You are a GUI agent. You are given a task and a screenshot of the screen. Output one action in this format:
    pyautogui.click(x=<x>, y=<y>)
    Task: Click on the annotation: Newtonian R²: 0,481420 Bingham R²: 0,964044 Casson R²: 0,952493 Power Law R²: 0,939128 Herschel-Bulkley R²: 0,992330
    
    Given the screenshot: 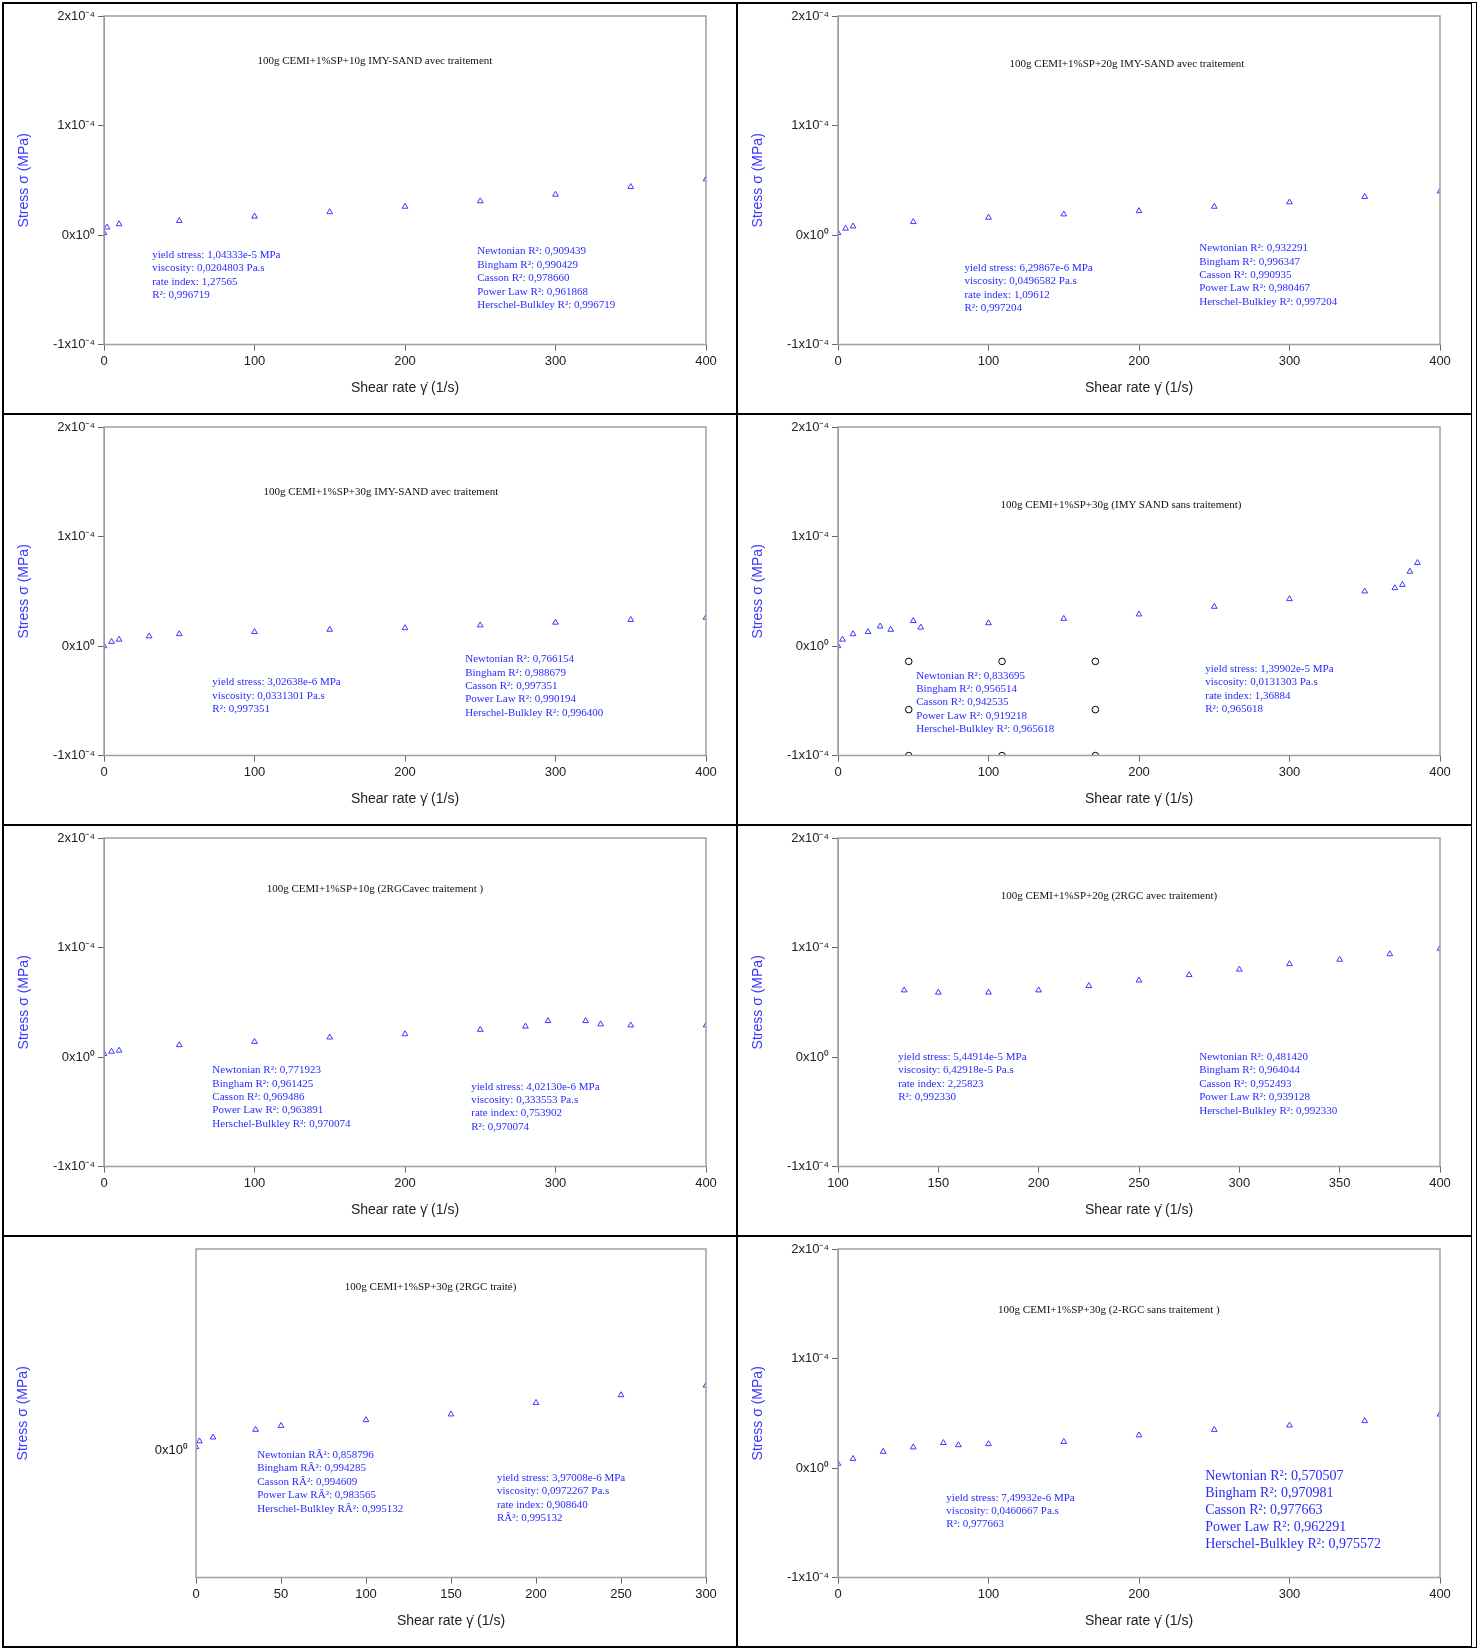 What is the action you would take?
    pyautogui.click(x=1268, y=1082)
    